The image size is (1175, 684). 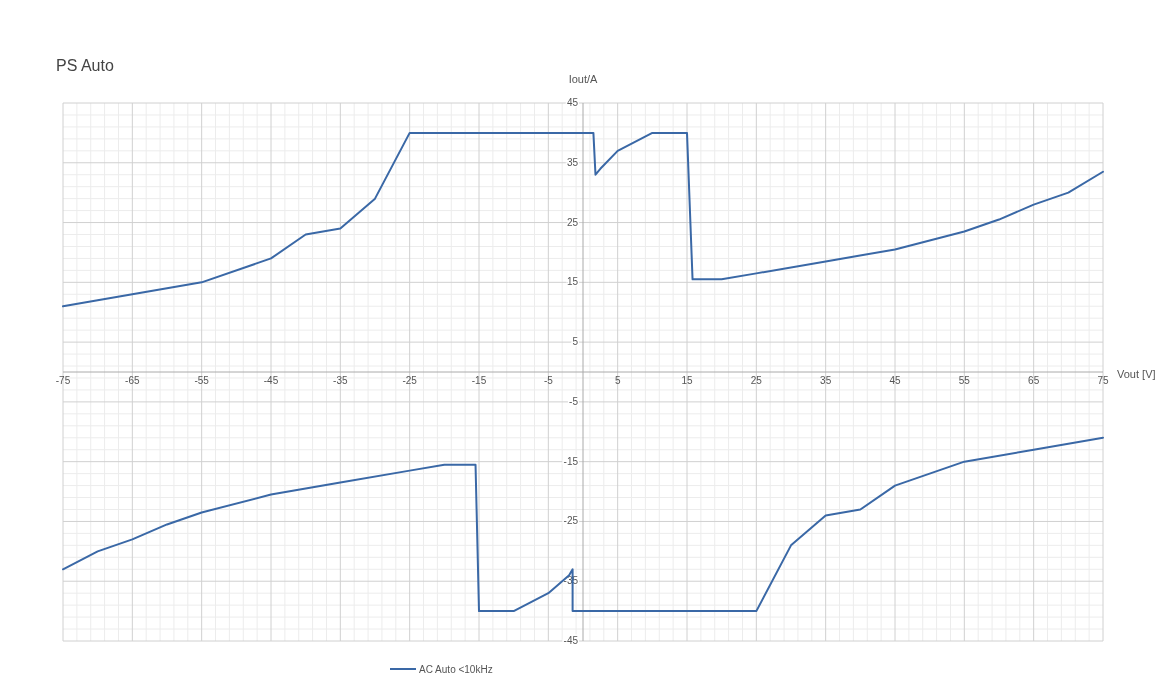 What do you see at coordinates (895, 380) in the screenshot?
I see `x-tick-label: 45` at bounding box center [895, 380].